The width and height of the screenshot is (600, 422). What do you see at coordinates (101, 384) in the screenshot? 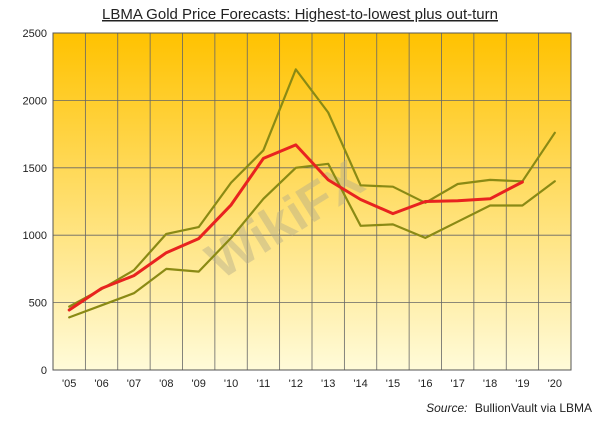
I see `x-tick-label: '06` at bounding box center [101, 384].